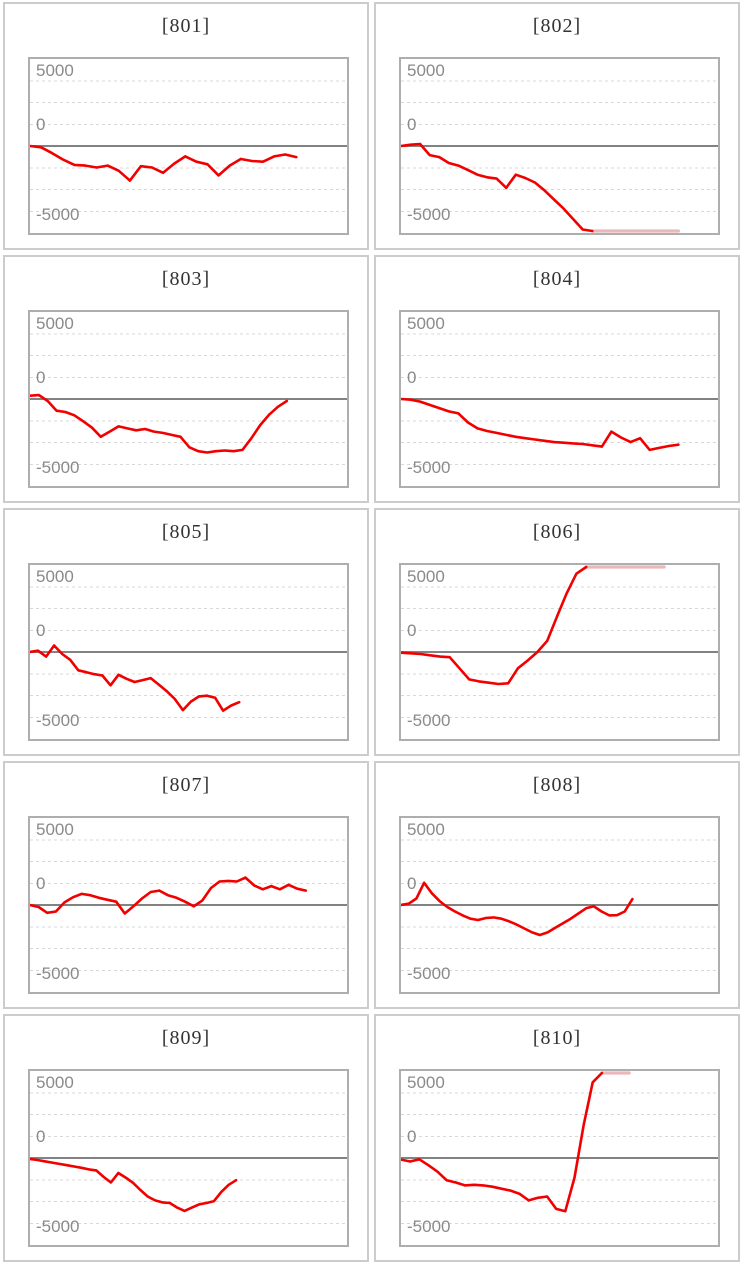 Image resolution: width=745 pixels, height=1268 pixels. I want to click on chart-title-807: [807], so click(186, 785).